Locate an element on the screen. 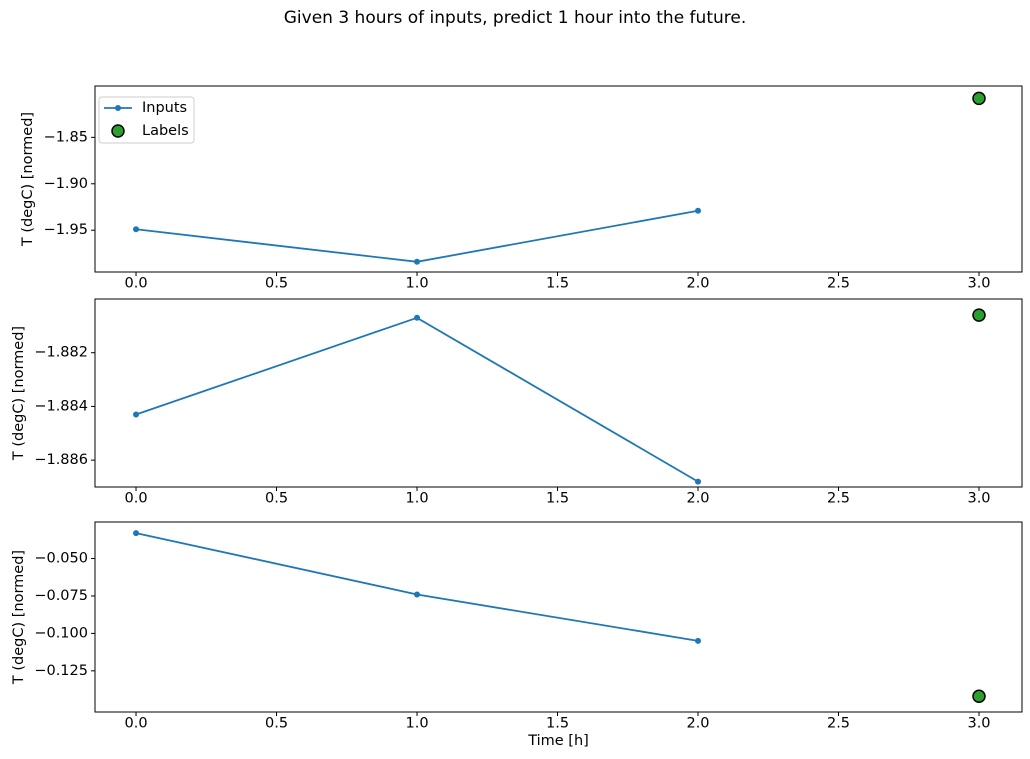  legend: Inputs Labels is located at coordinates (146, 120).